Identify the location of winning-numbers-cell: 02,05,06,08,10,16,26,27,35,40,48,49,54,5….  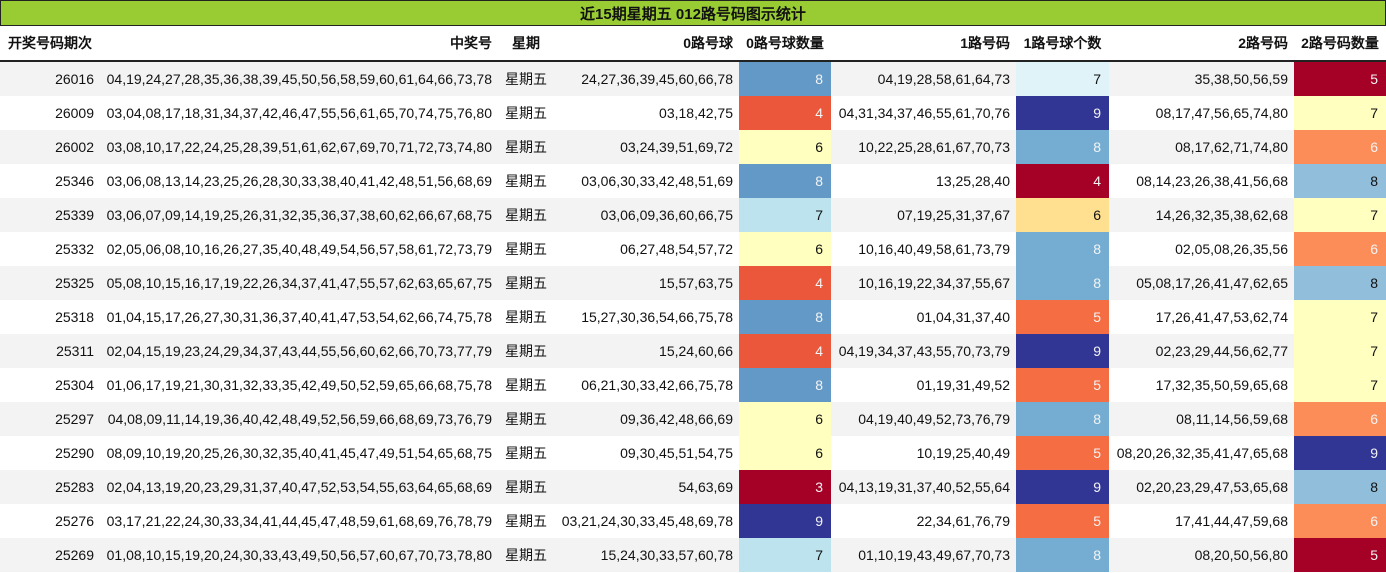
(299, 249).